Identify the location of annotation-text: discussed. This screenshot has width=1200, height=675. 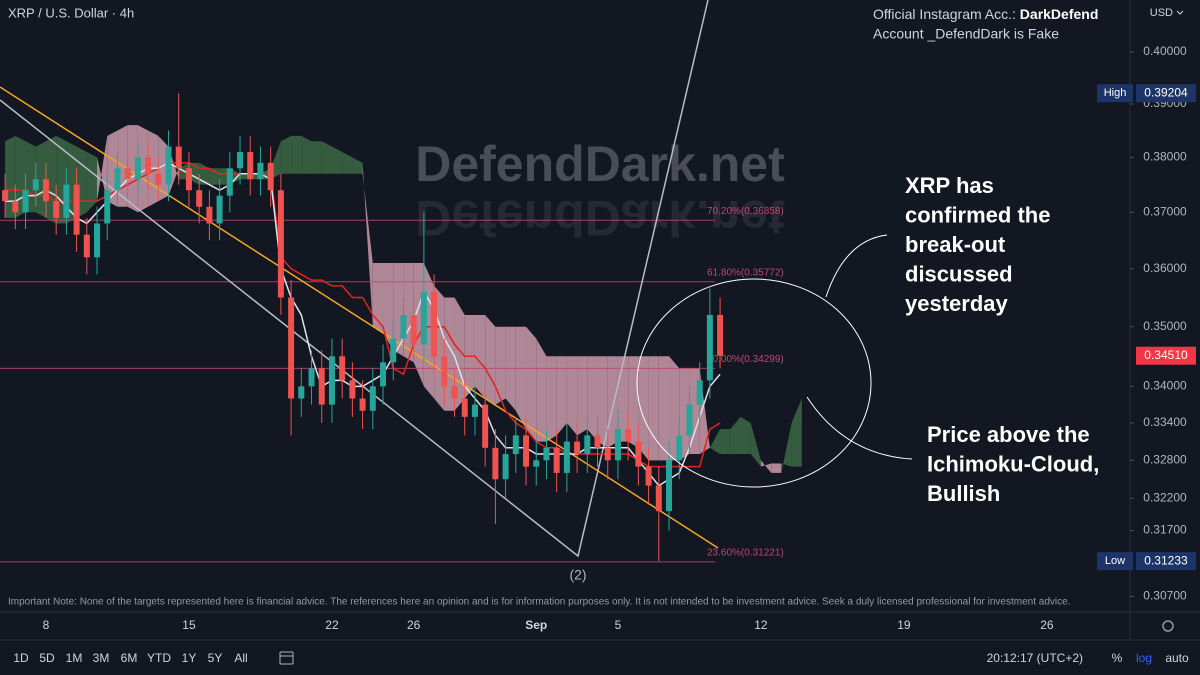
(959, 273).